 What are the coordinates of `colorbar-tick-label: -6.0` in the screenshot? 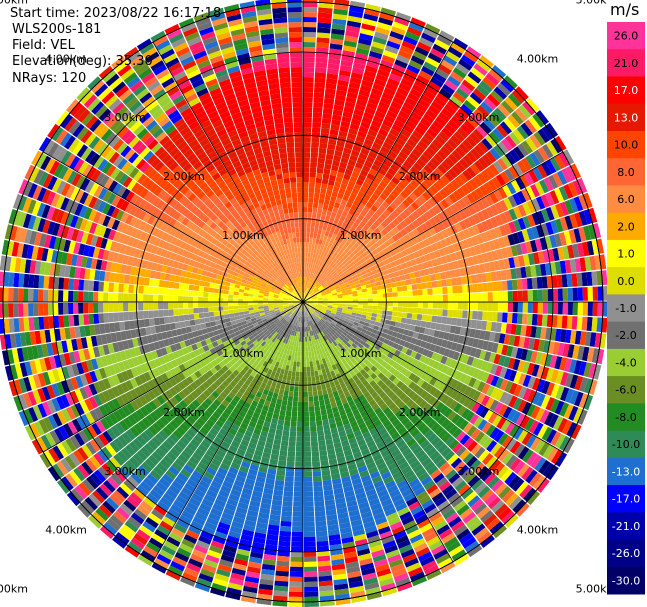 It's located at (625, 390).